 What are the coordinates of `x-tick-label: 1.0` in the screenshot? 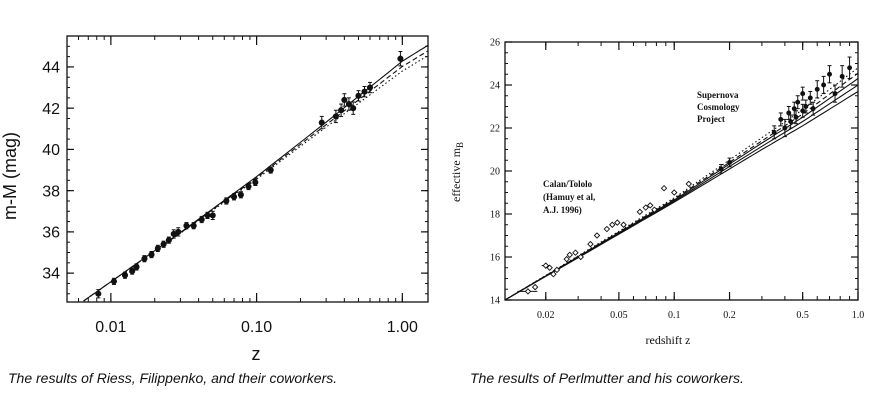 It's located at (858, 315).